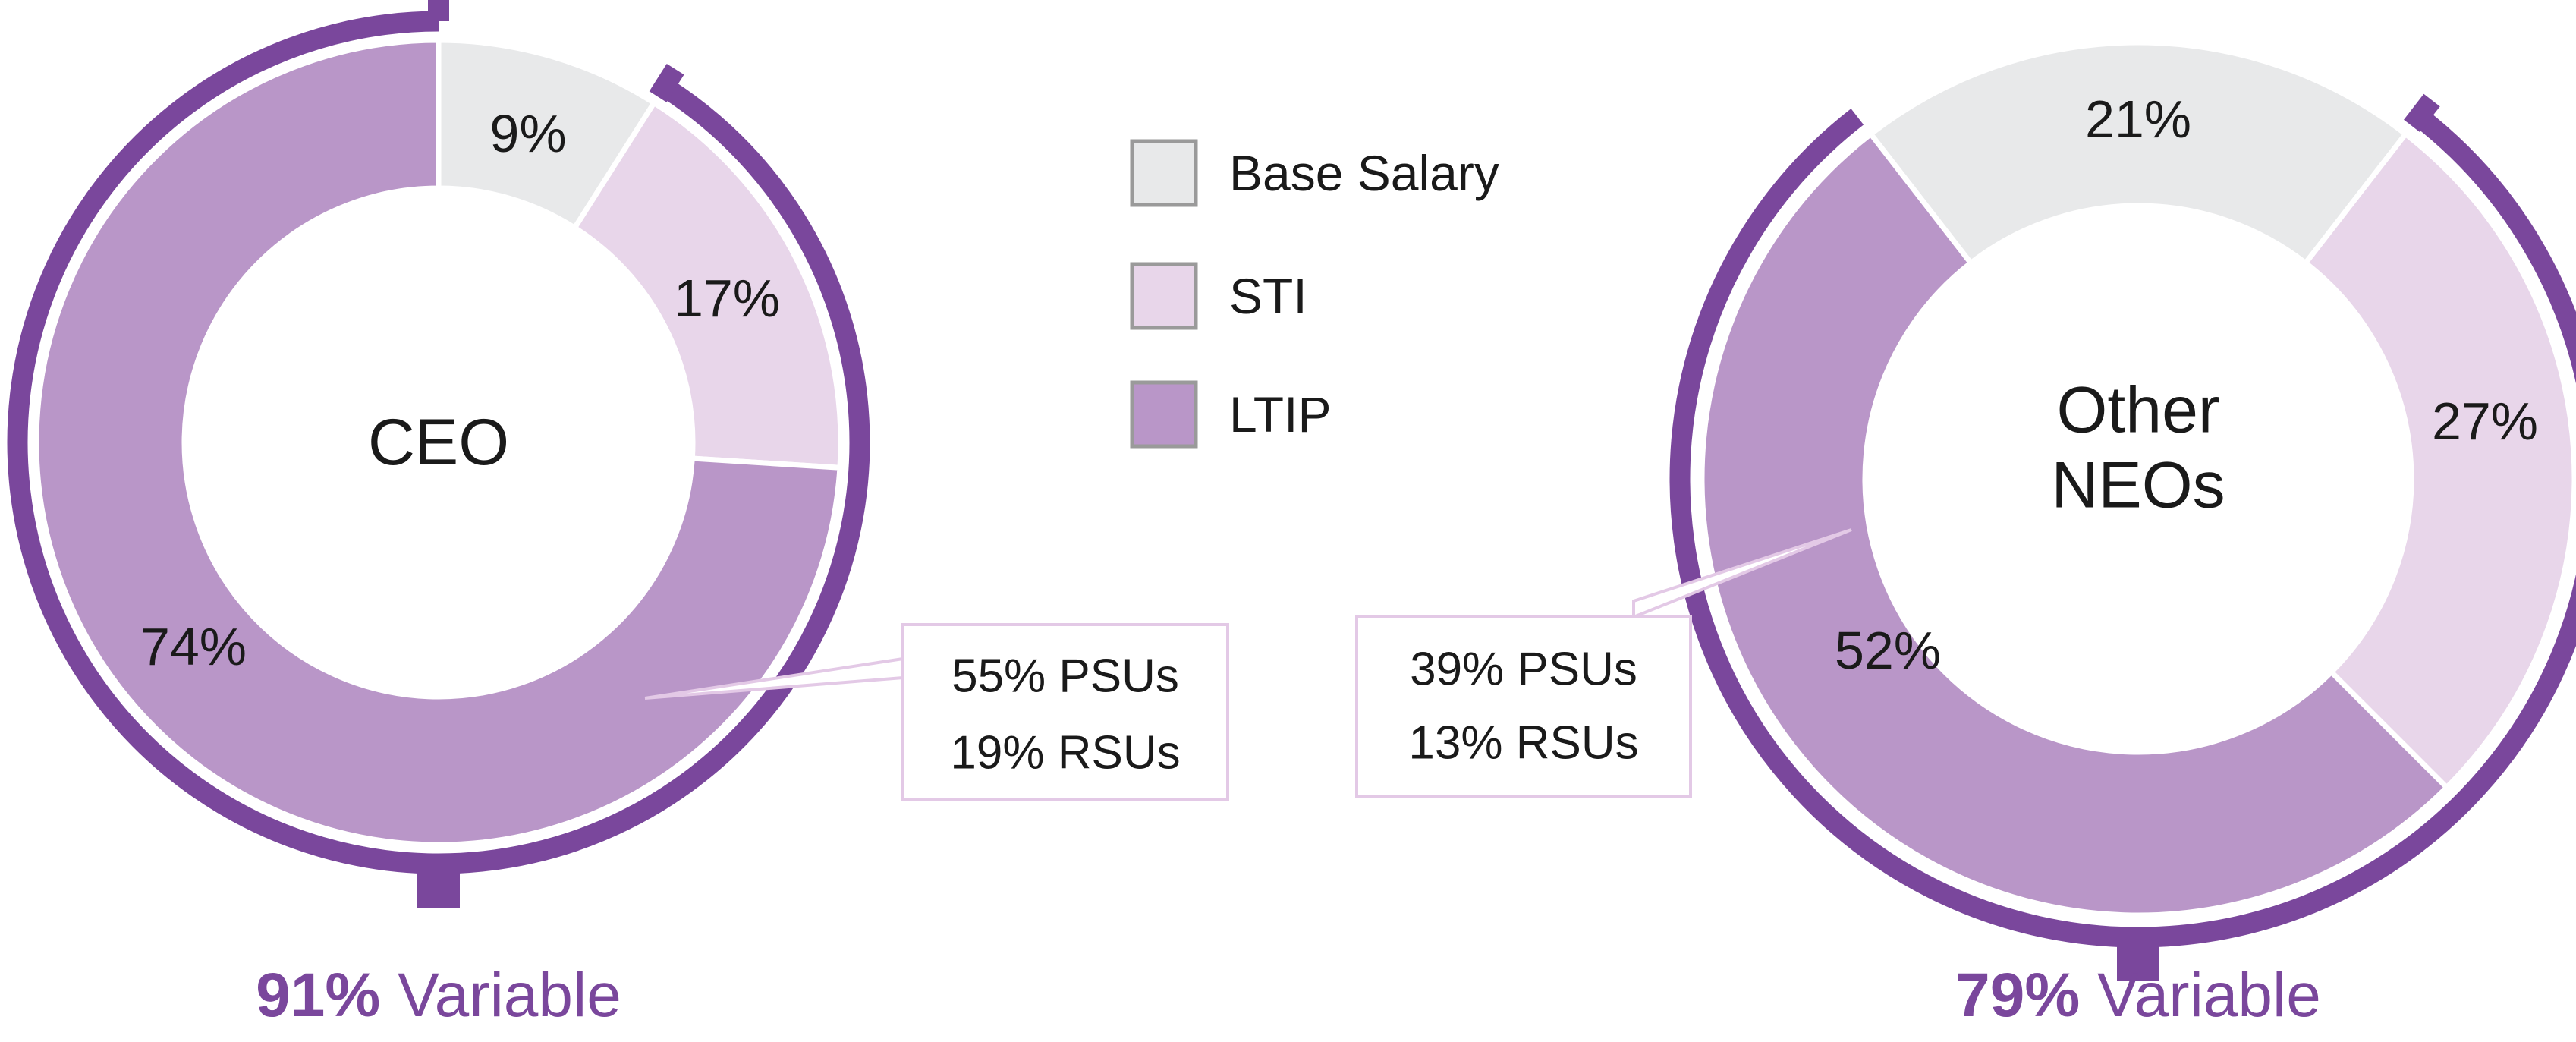  I want to click on center-label: CEO, so click(438, 442).